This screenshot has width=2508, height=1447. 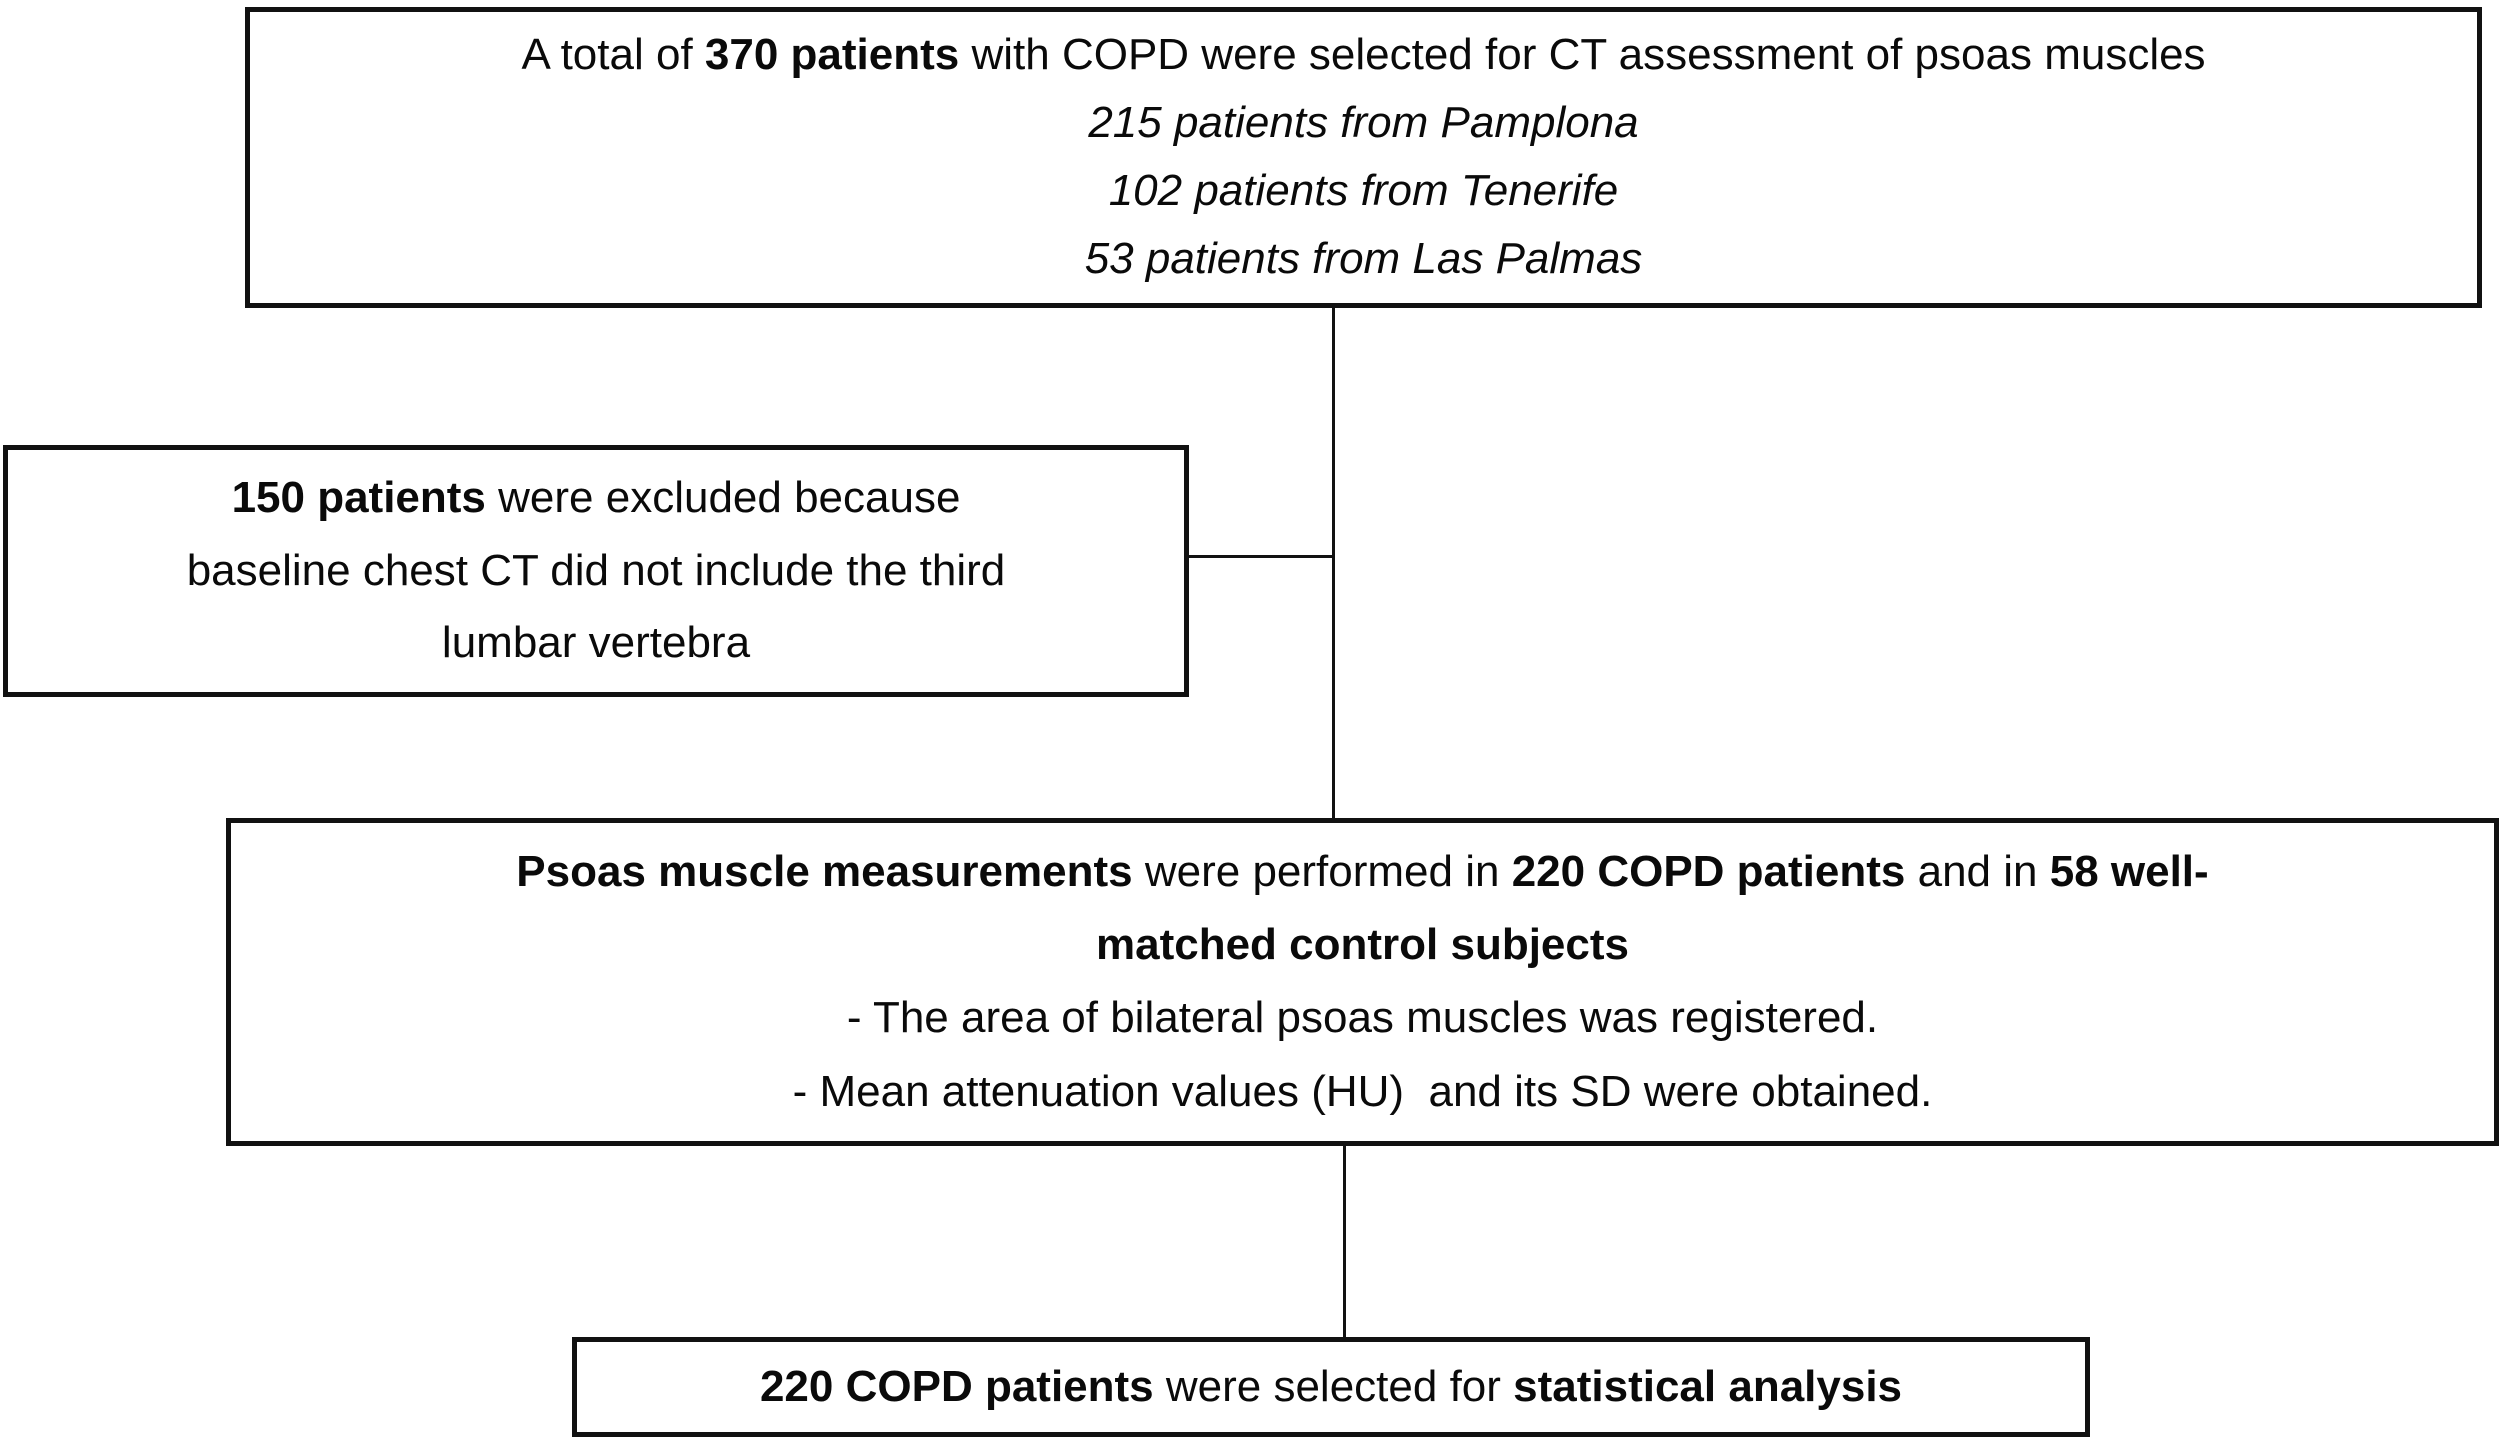 I want to click on exclusion-line-1: 150 patients were excluded because, so click(x=596, y=498).